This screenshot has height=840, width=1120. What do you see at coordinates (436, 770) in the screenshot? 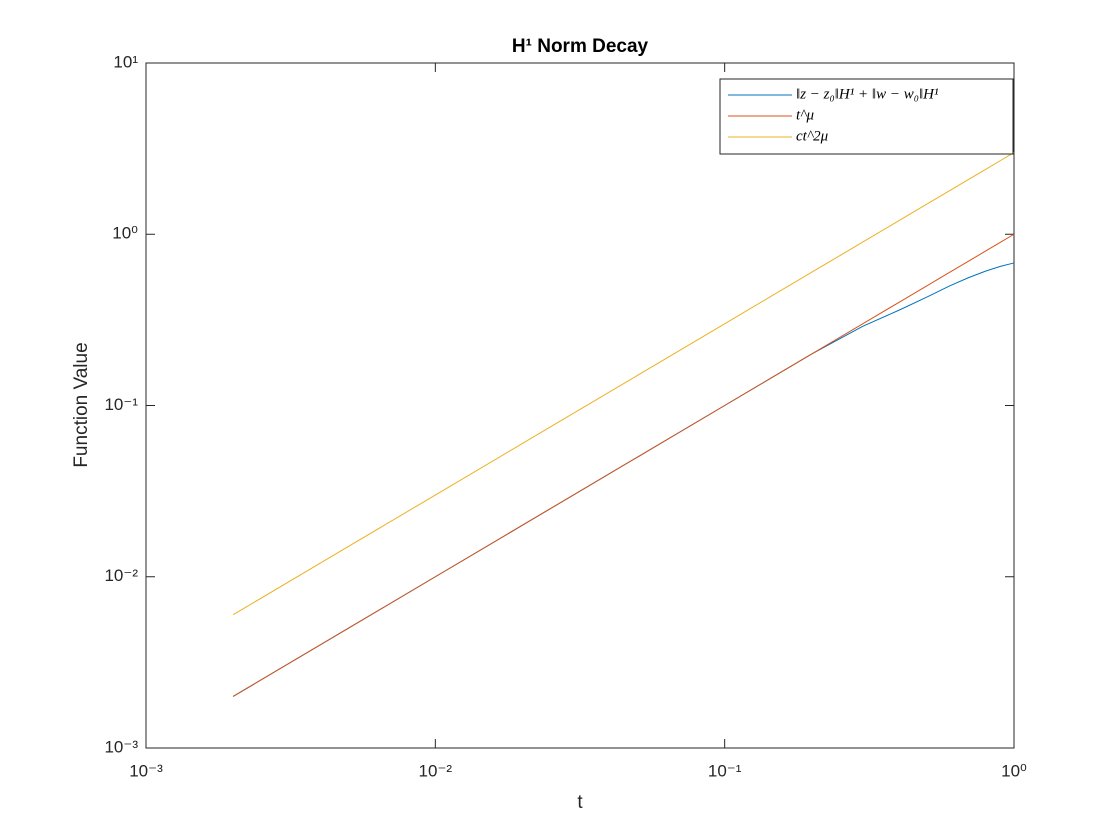
I see `x-tick-label: 10⁻²` at bounding box center [436, 770].